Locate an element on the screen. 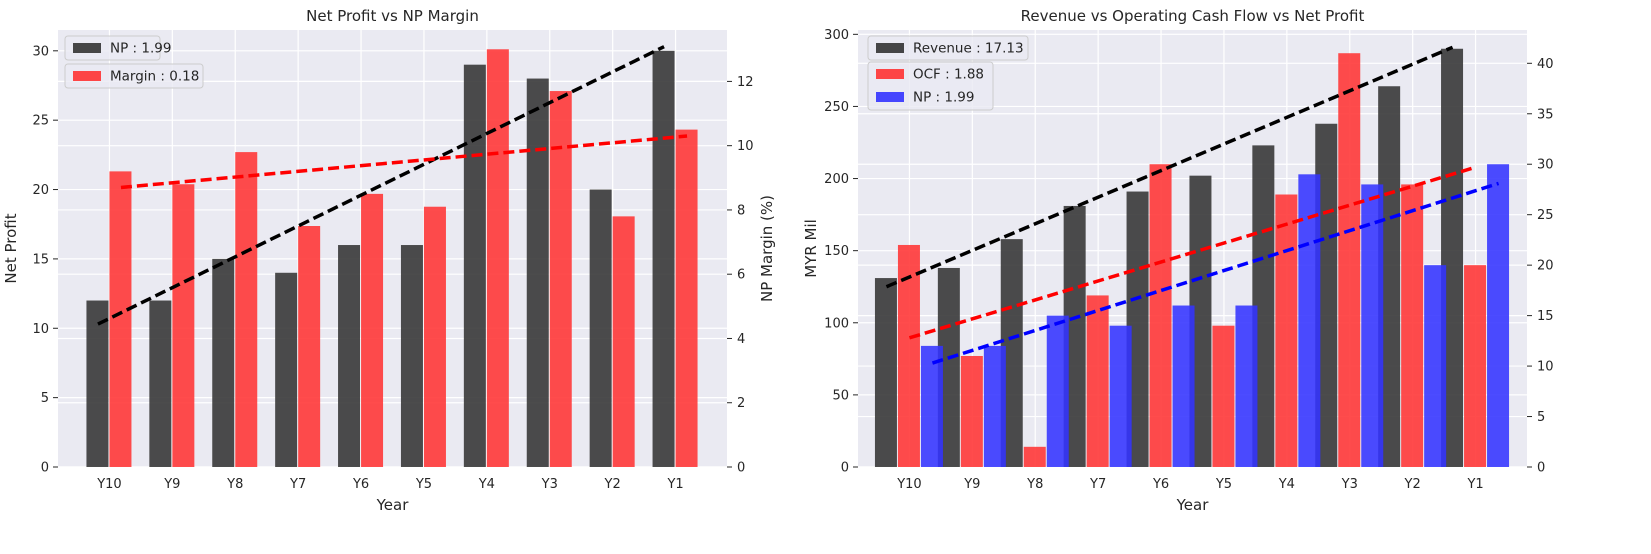  y2-tick-label: 4 is located at coordinates (741, 339).